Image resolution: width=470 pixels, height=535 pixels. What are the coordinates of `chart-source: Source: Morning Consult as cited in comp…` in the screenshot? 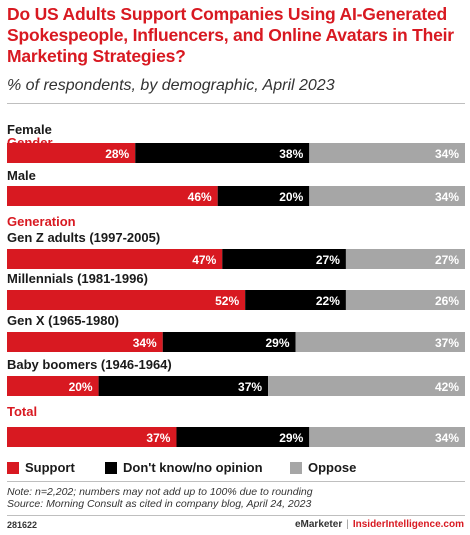 It's located at (159, 504).